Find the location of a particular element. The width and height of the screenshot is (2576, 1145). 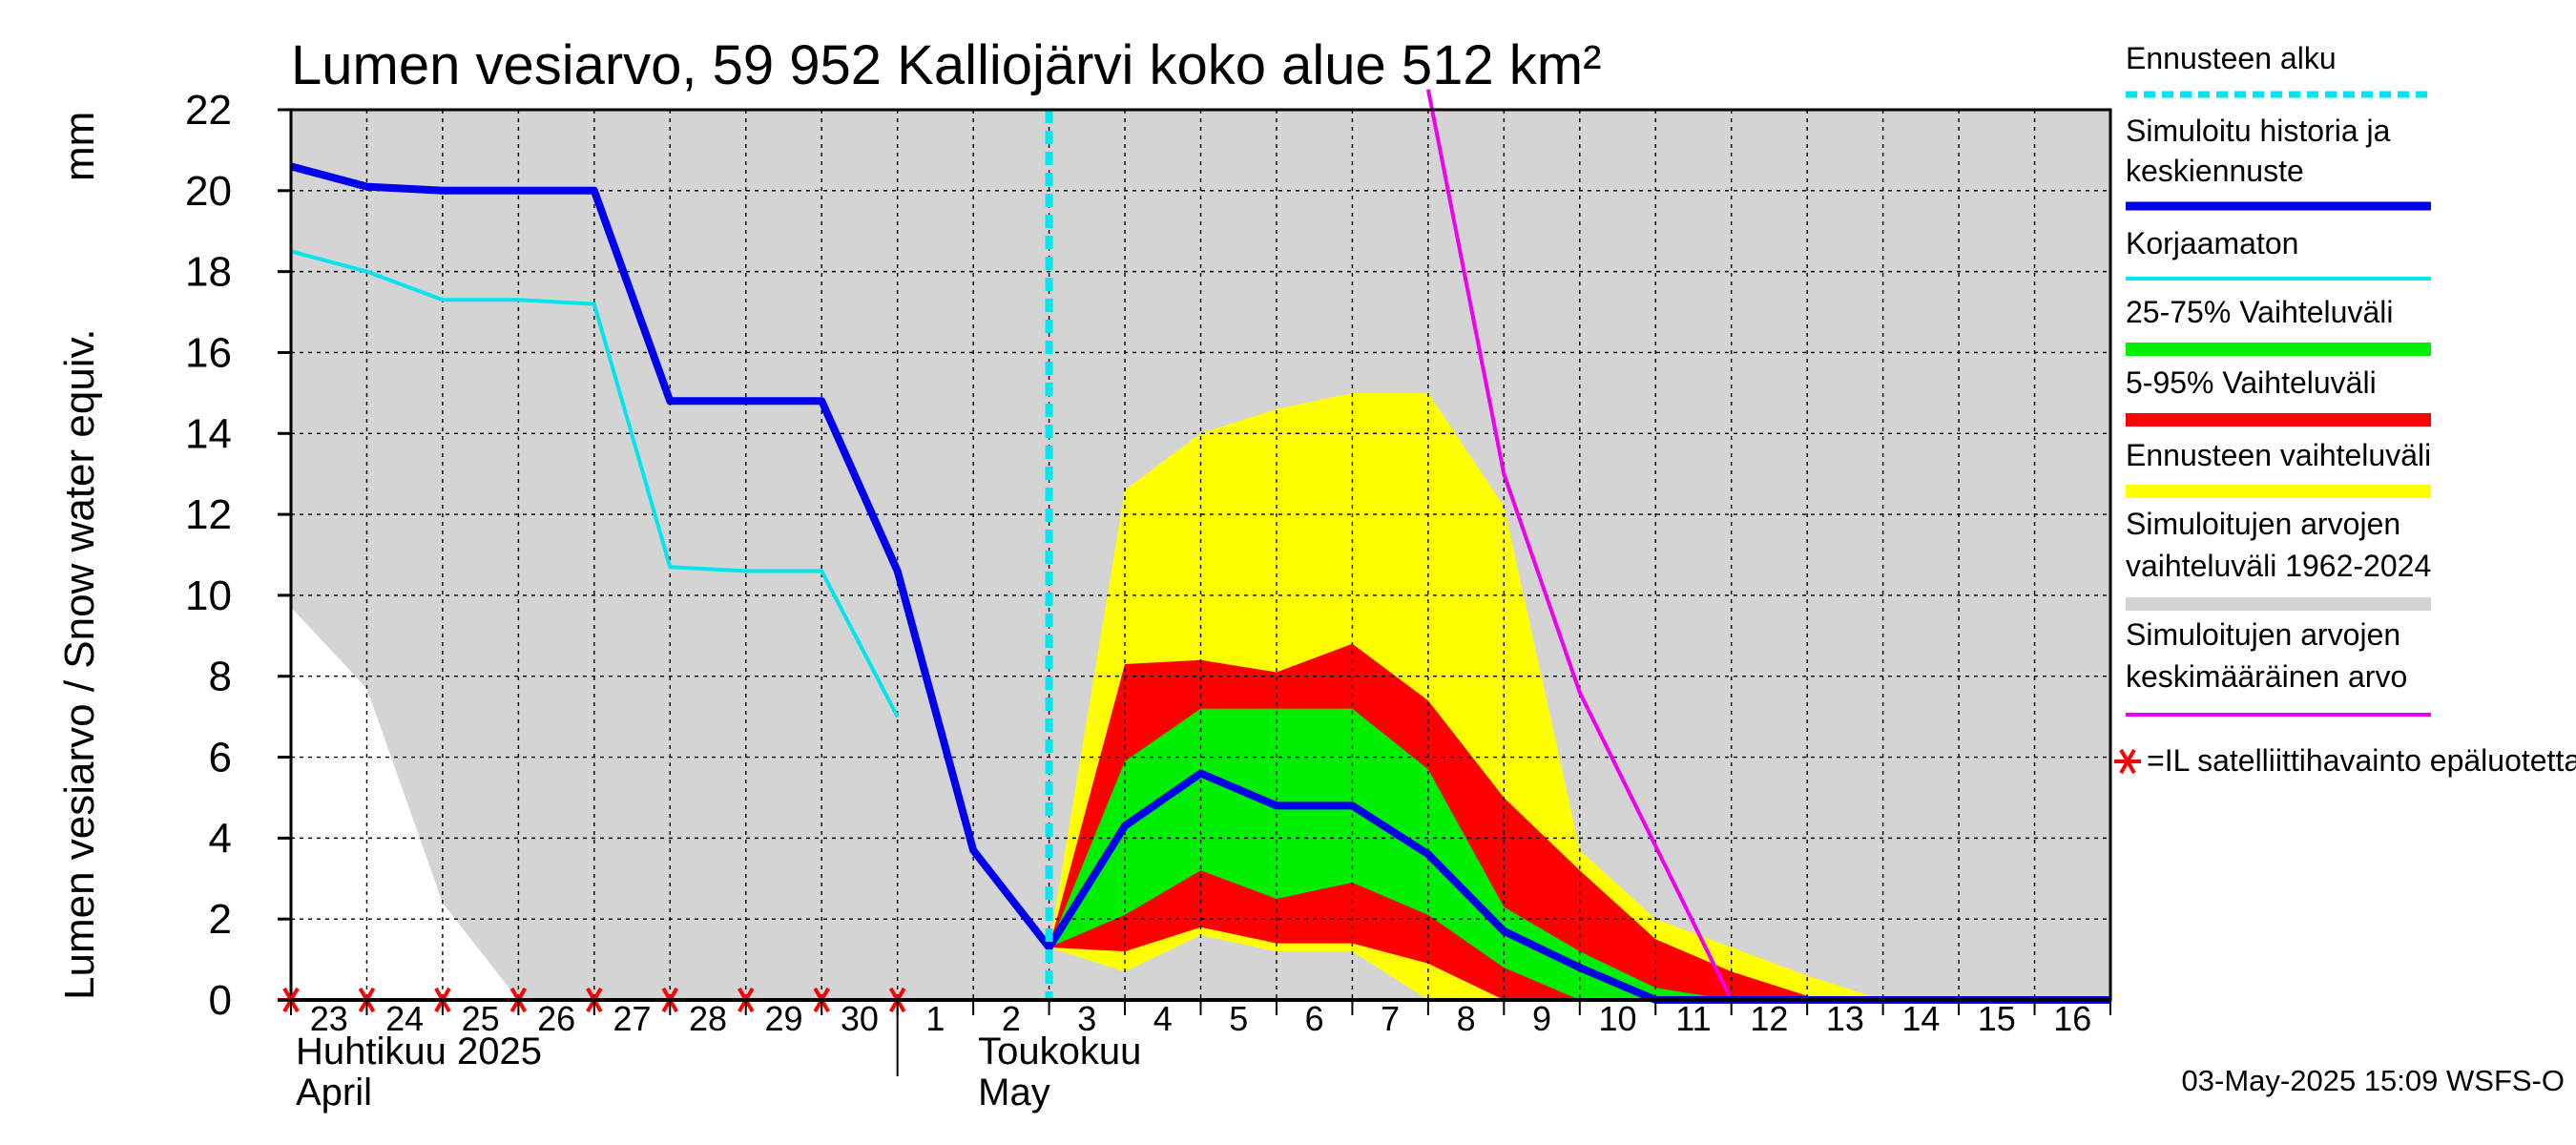

legend-label: keskimääräinen arvo is located at coordinates (2266, 676).